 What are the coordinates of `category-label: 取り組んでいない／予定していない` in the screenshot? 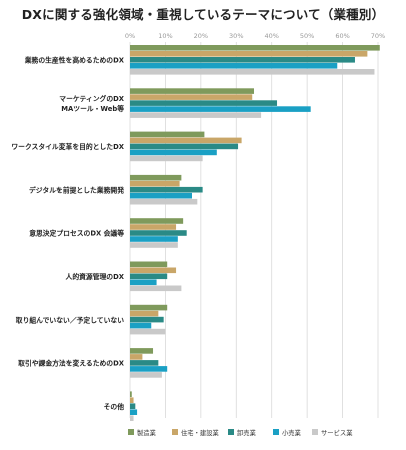 It's located at (70, 319).